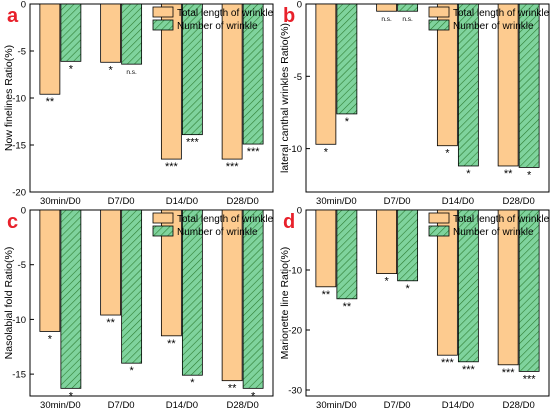  What do you see at coordinates (12, 222) in the screenshot?
I see `panel-letter: c` at bounding box center [12, 222].